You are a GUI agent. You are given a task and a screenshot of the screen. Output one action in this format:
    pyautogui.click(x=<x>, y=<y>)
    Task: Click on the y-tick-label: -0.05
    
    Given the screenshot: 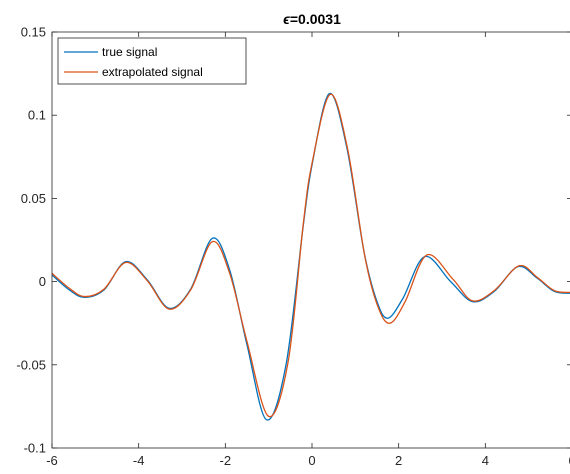 What is the action you would take?
    pyautogui.click(x=31, y=364)
    